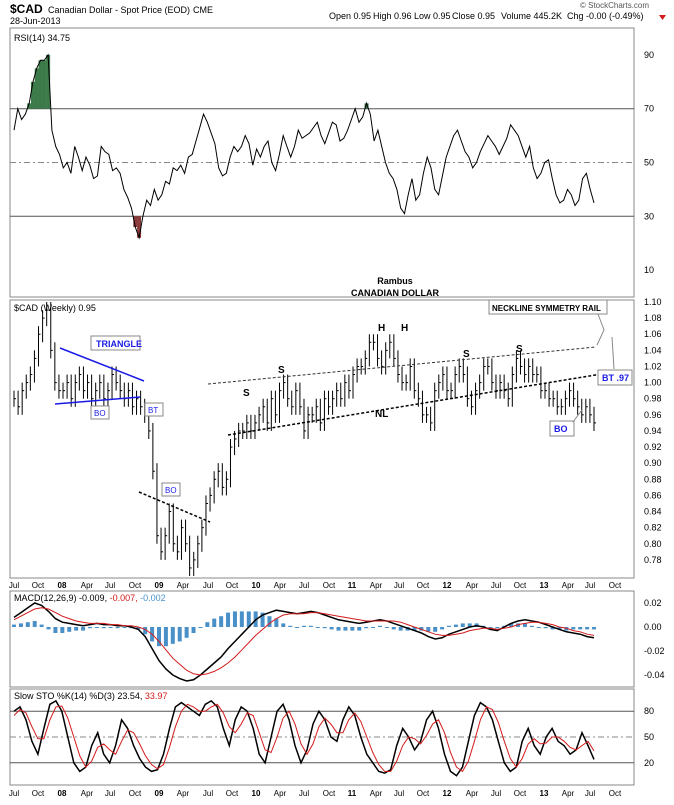  Describe the element at coordinates (352, 793) in the screenshot. I see `date-tick-label: 11` at that location.